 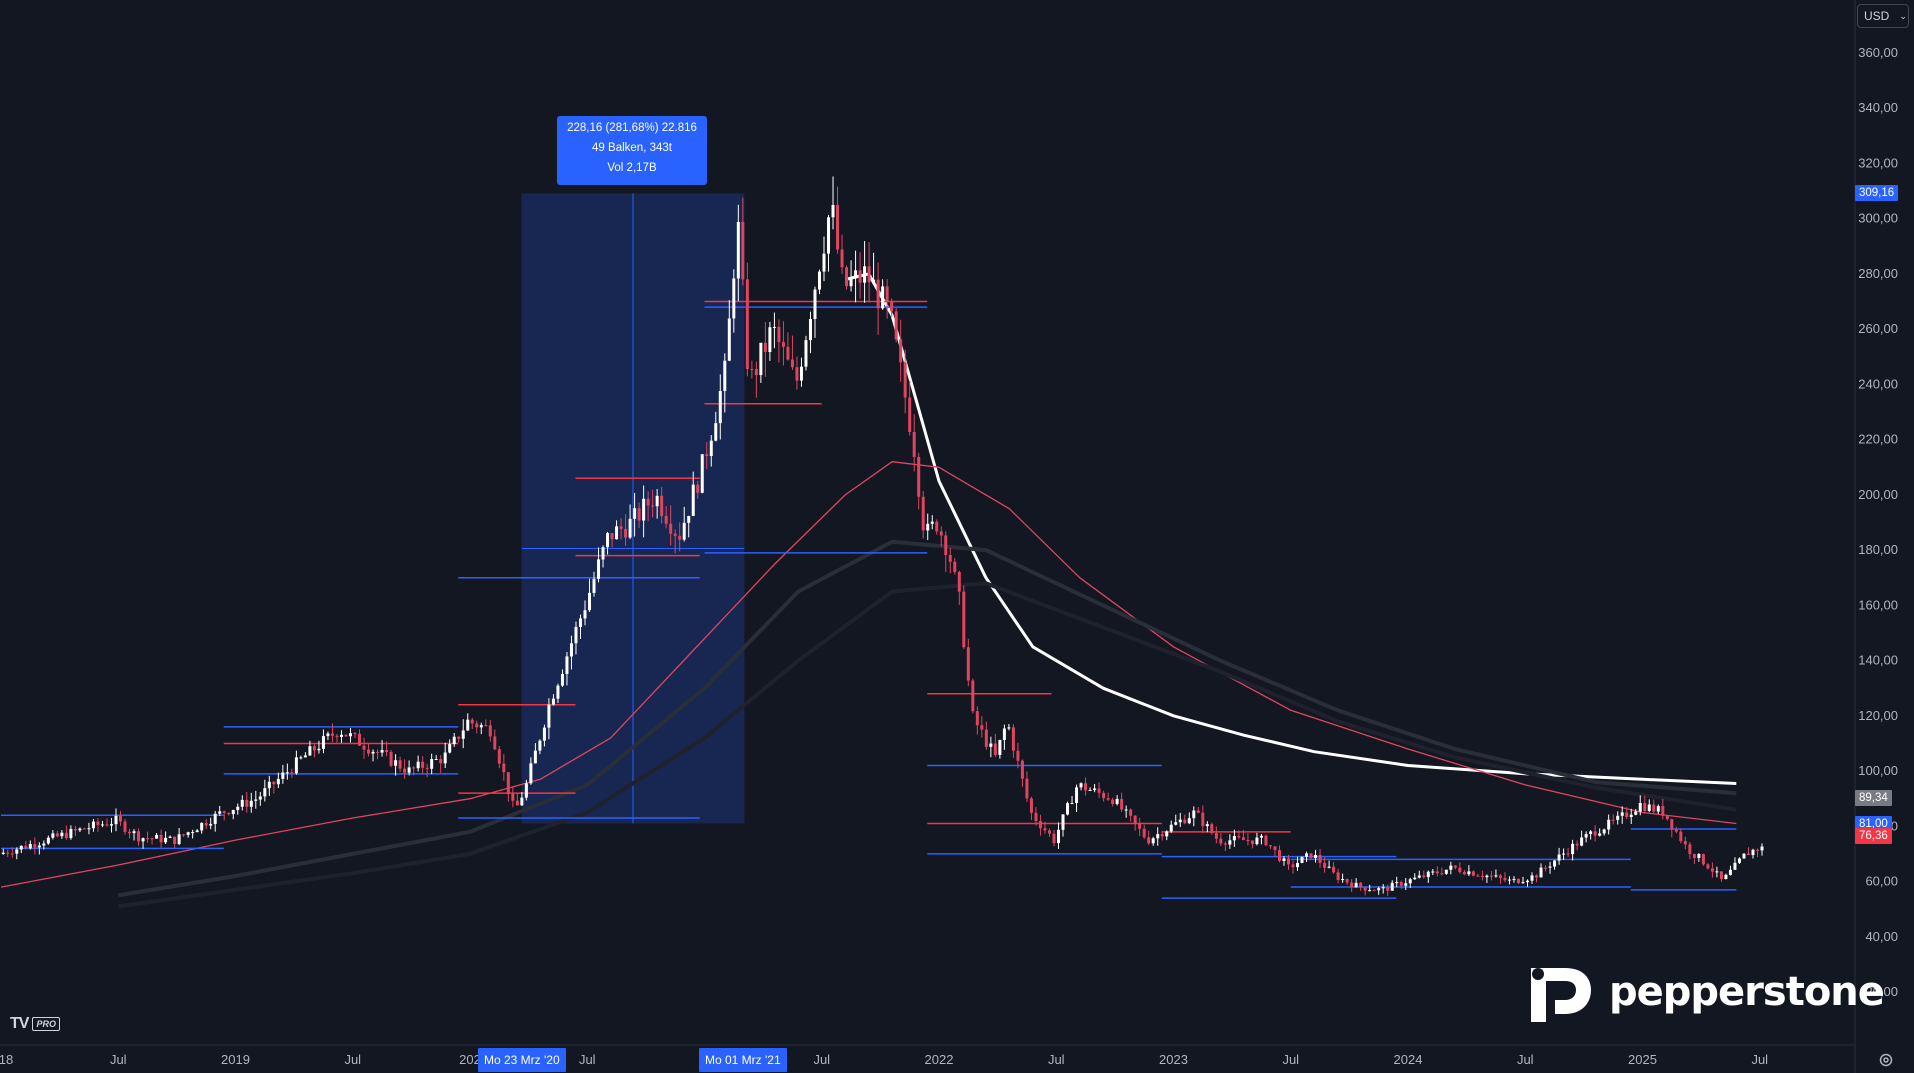 What do you see at coordinates (1747, 992) in the screenshot?
I see `brand-name: pepperstone` at bounding box center [1747, 992].